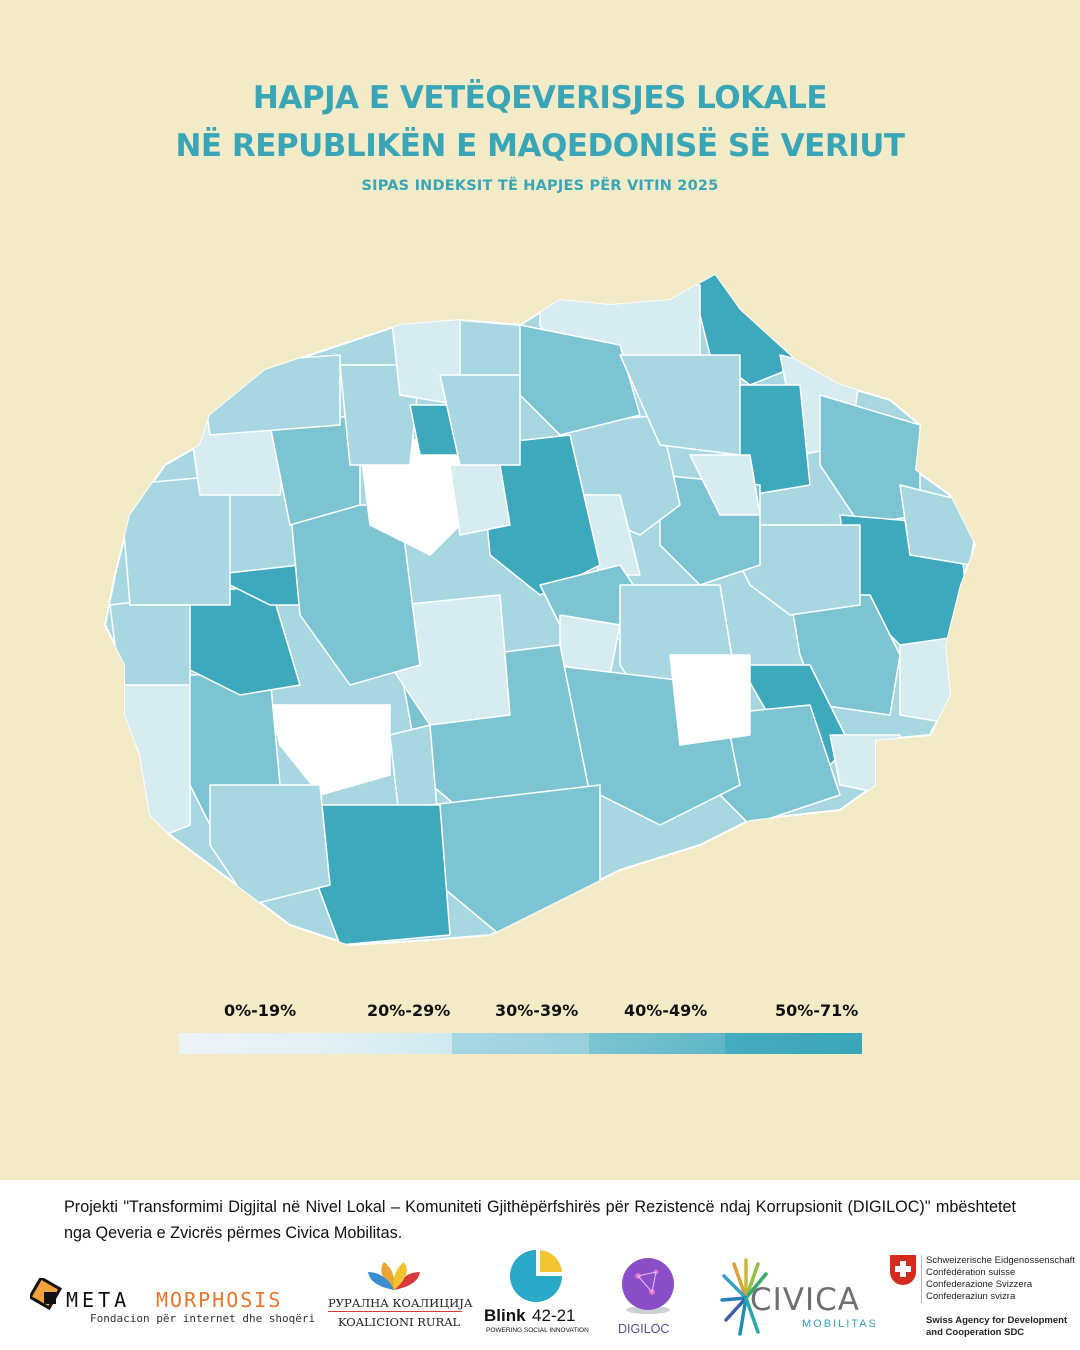  I want to click on digiloc-icon, so click(648, 1286).